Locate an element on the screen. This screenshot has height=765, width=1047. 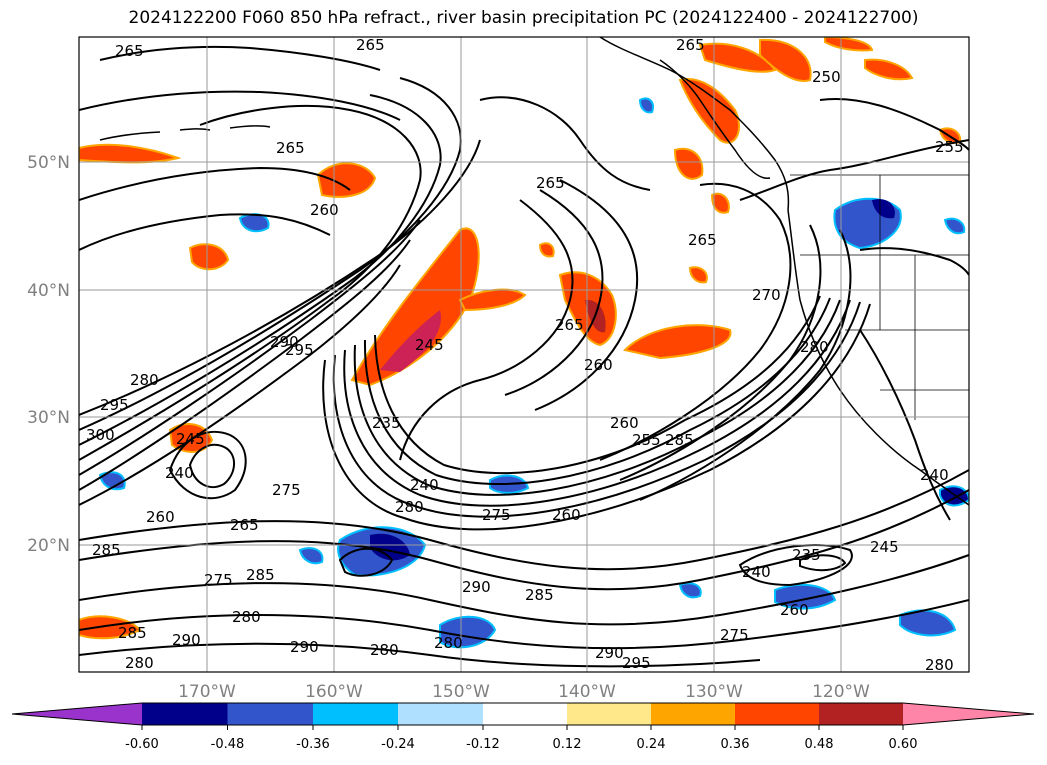
colorbar-tick-label: -0.48 is located at coordinates (228, 744).